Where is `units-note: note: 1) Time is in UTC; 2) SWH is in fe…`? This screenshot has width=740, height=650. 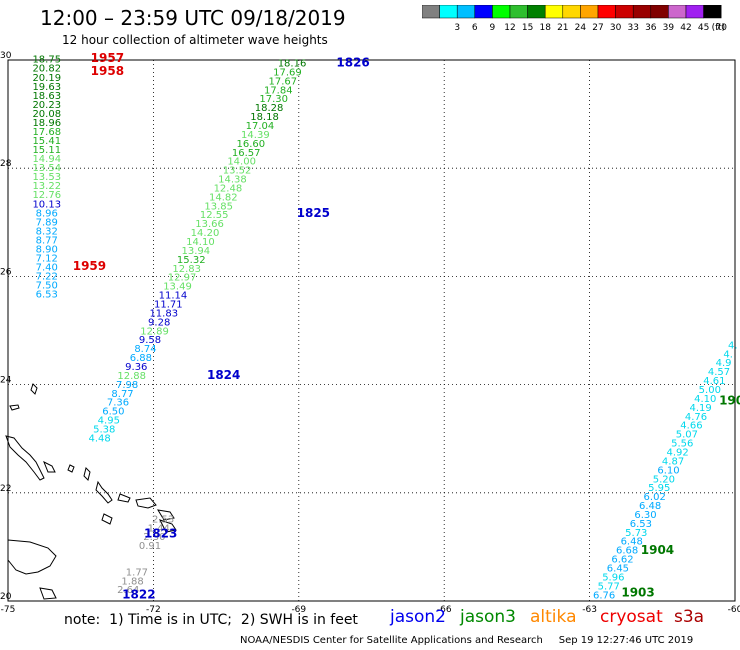 units-note: note: 1) Time is in UTC; 2) SWH is in fe… is located at coordinates (211, 620).